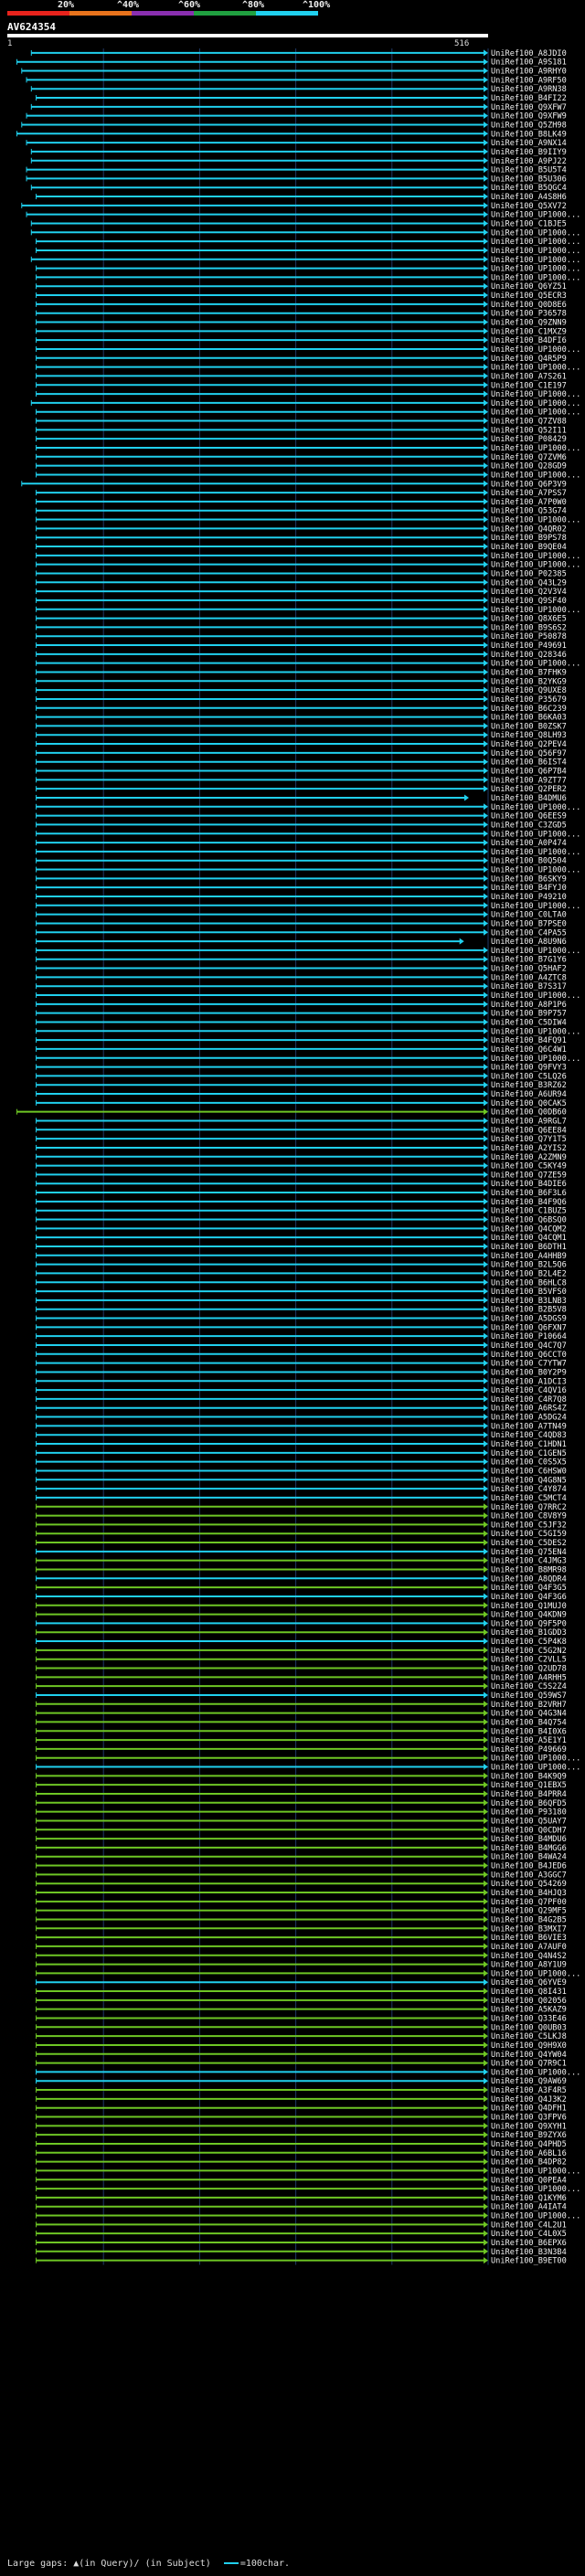 Image resolution: width=585 pixels, height=2576 pixels. I want to click on hit-label: UniRef100_B2VRH7, so click(529, 1705).